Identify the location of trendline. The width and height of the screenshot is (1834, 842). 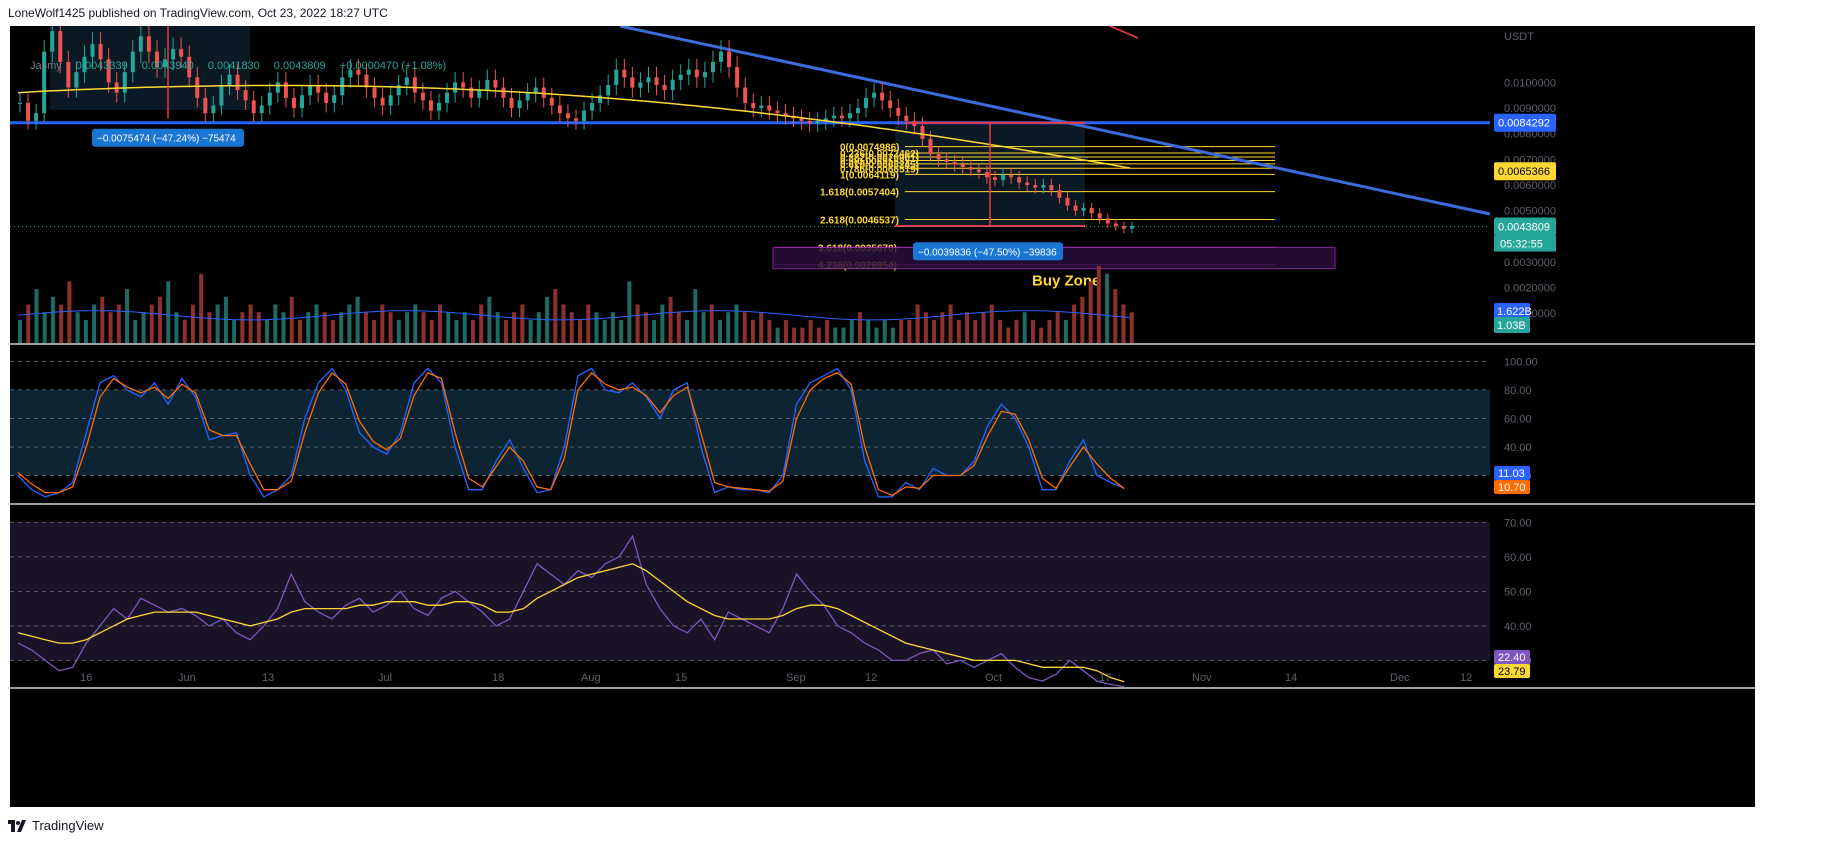
(1055, 120).